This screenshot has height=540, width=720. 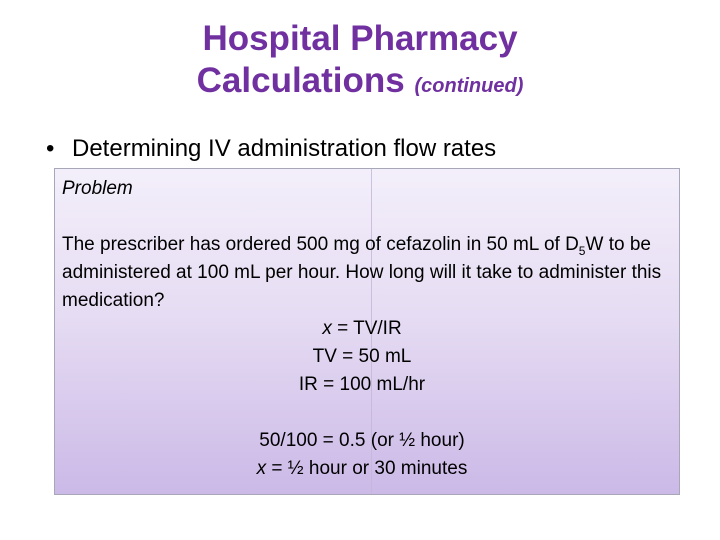 What do you see at coordinates (469, 86) in the screenshot?
I see `title-suffix: (continued)` at bounding box center [469, 86].